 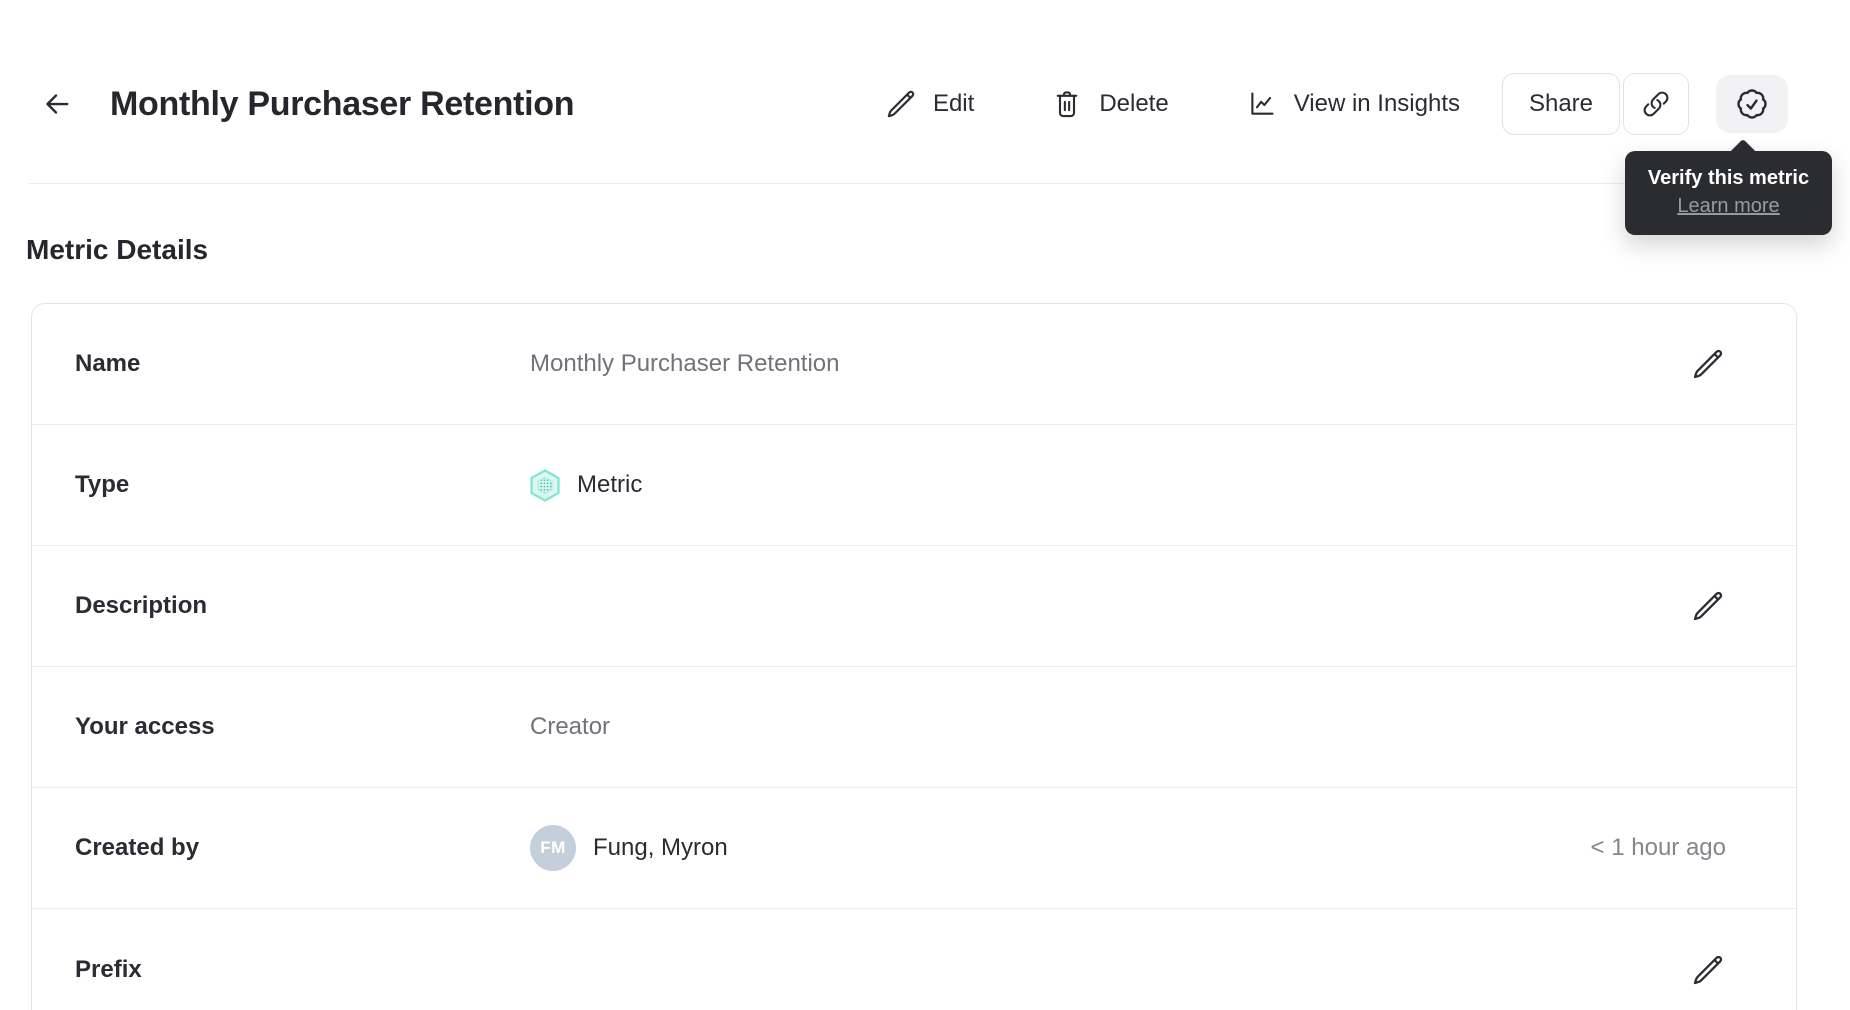 I want to click on line-chart-icon, so click(x=1262, y=104).